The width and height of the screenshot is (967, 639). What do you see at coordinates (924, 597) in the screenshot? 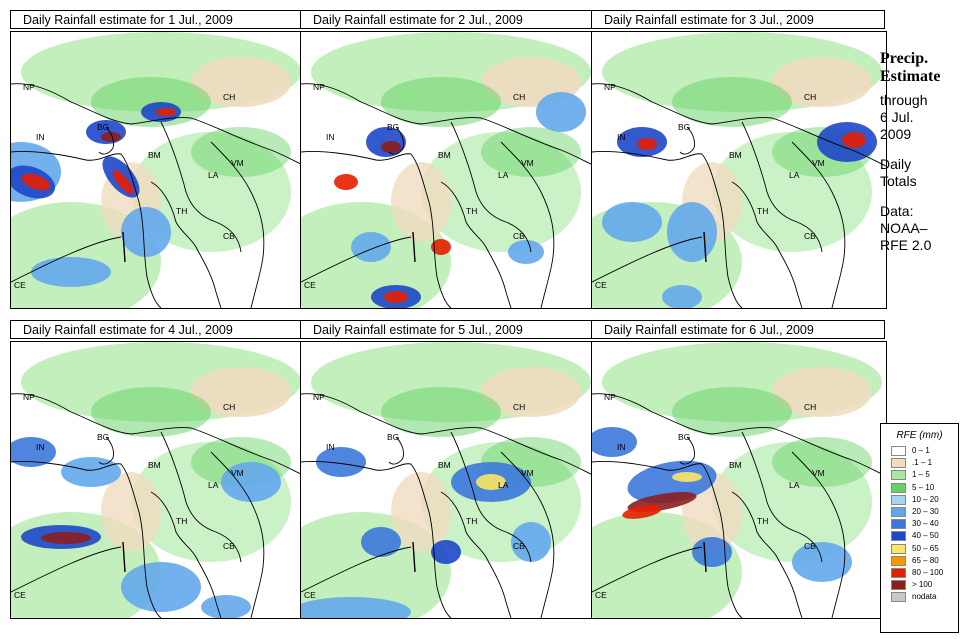
I see `legend-label: nodata` at bounding box center [924, 597].